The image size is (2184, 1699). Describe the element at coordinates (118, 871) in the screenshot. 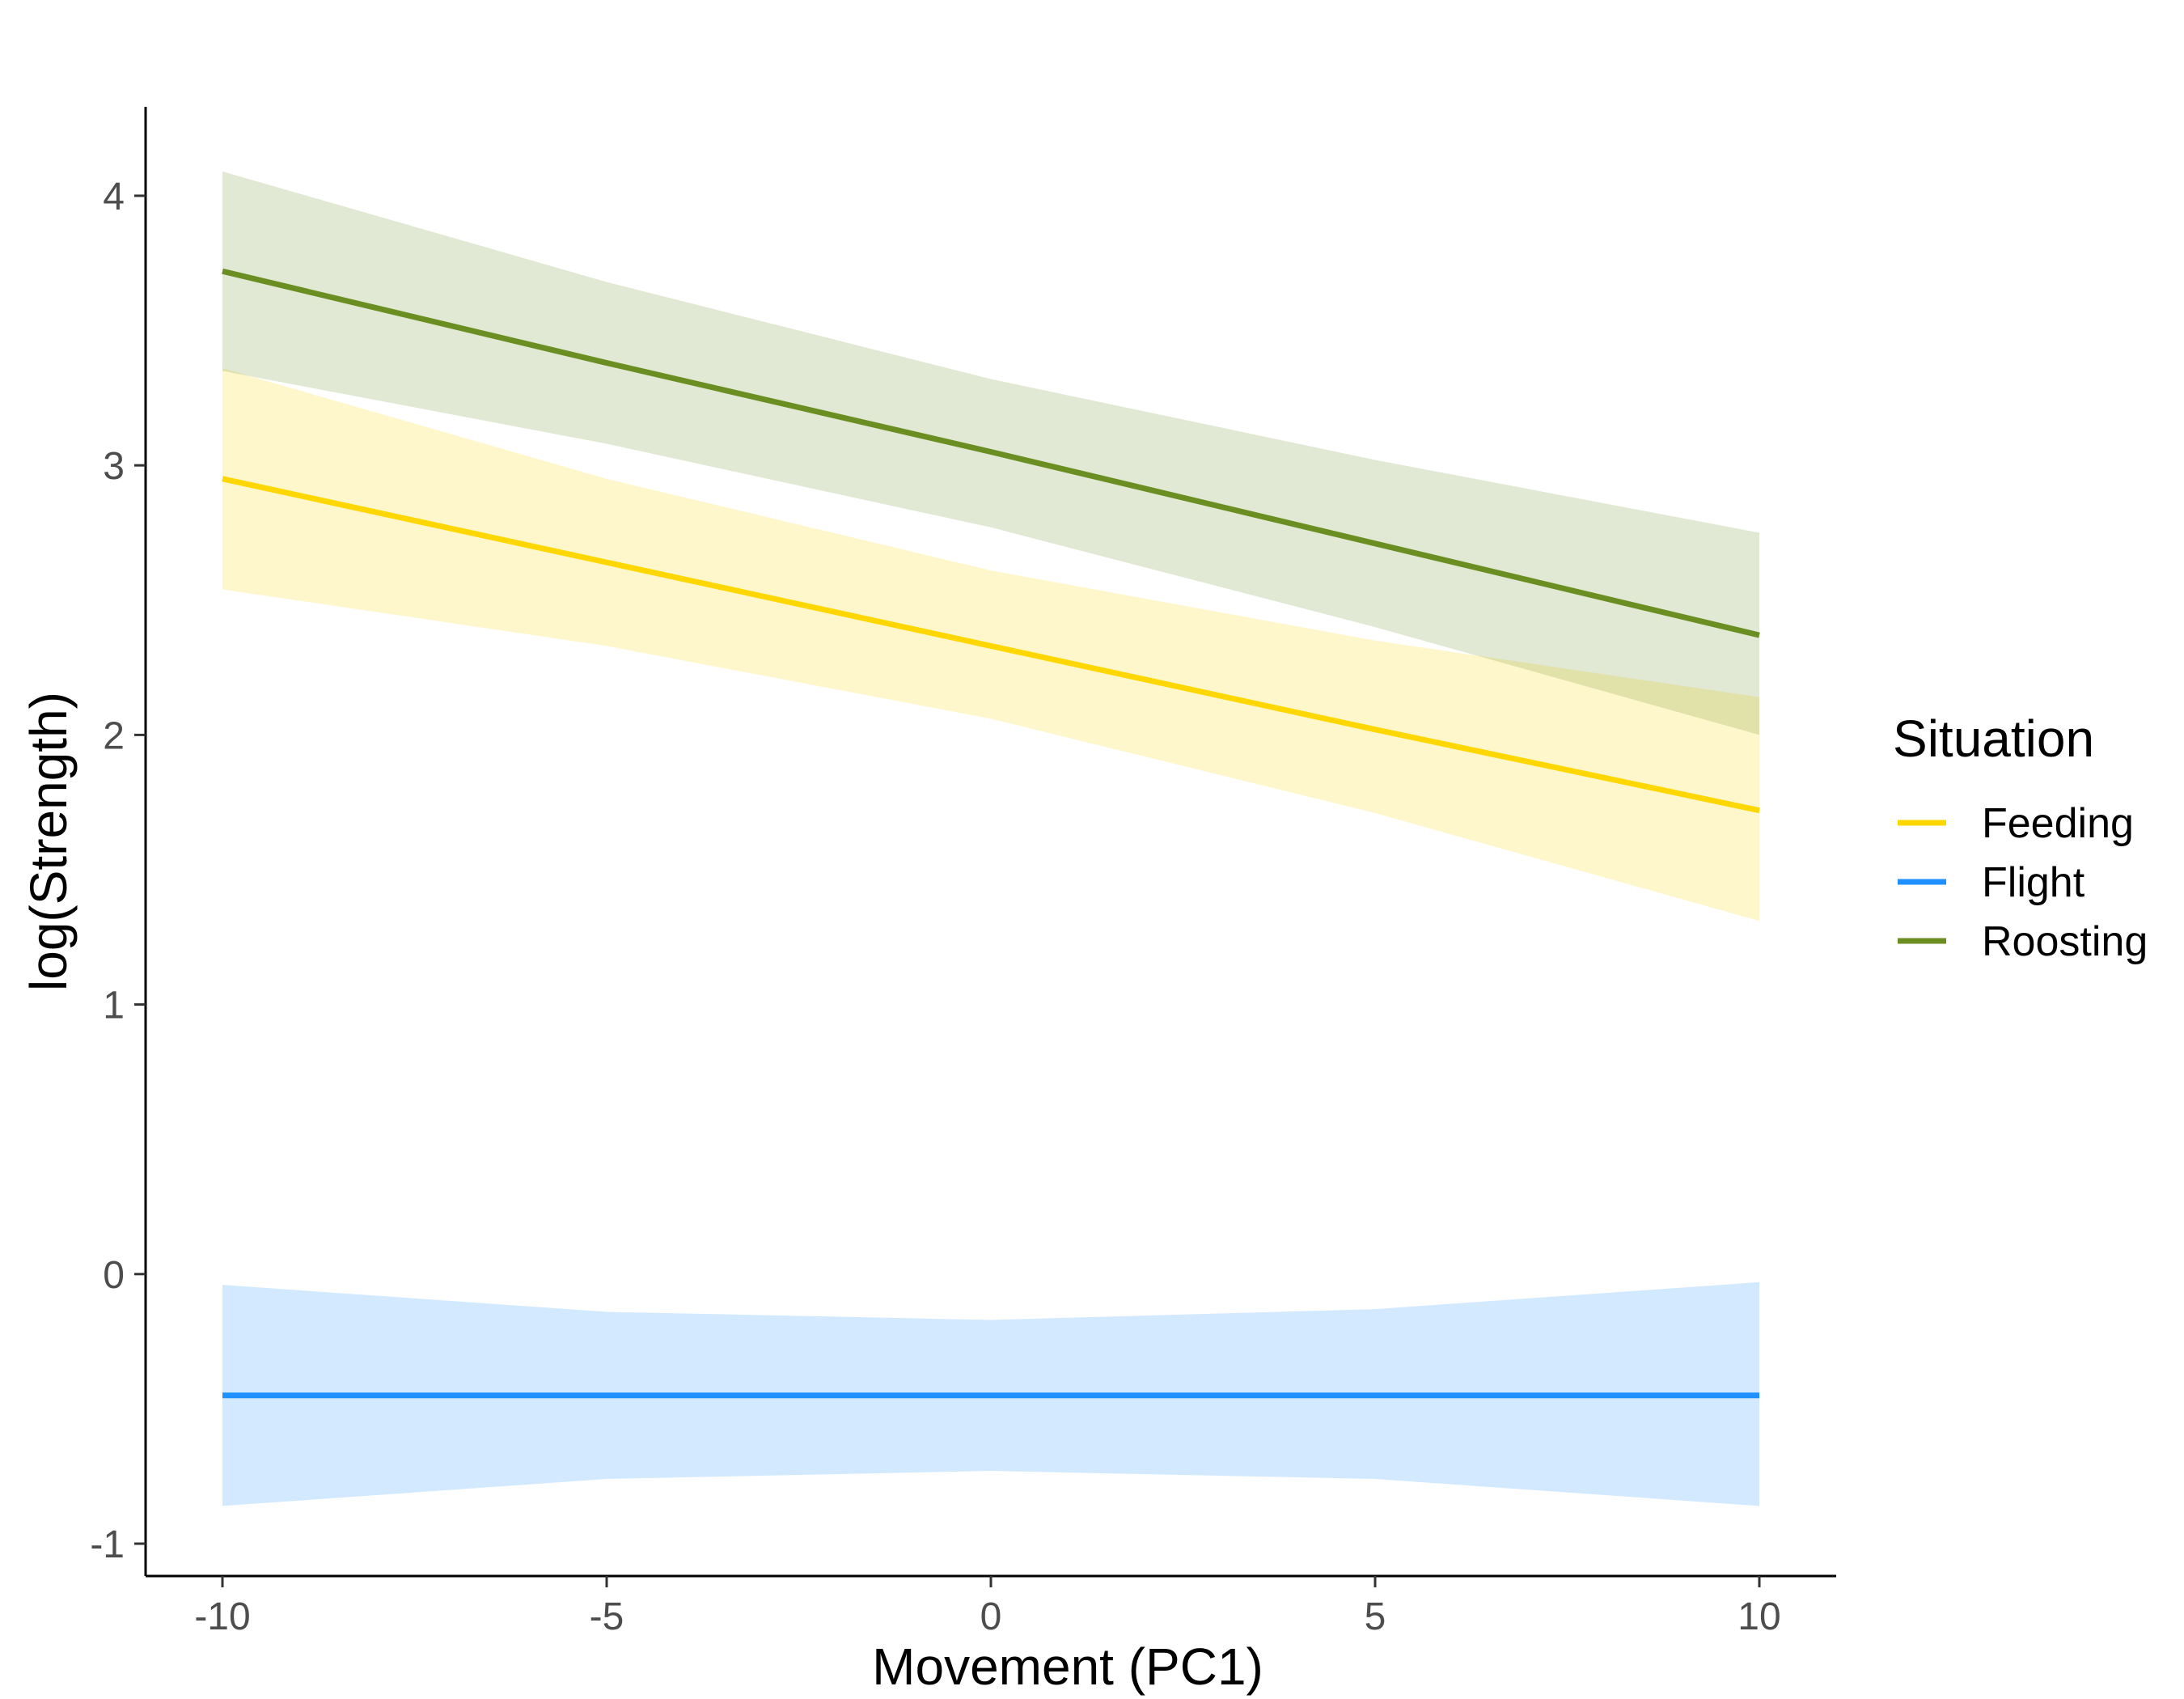

I see `y-axis-ticks: -1 0 1 2 3 4` at that location.